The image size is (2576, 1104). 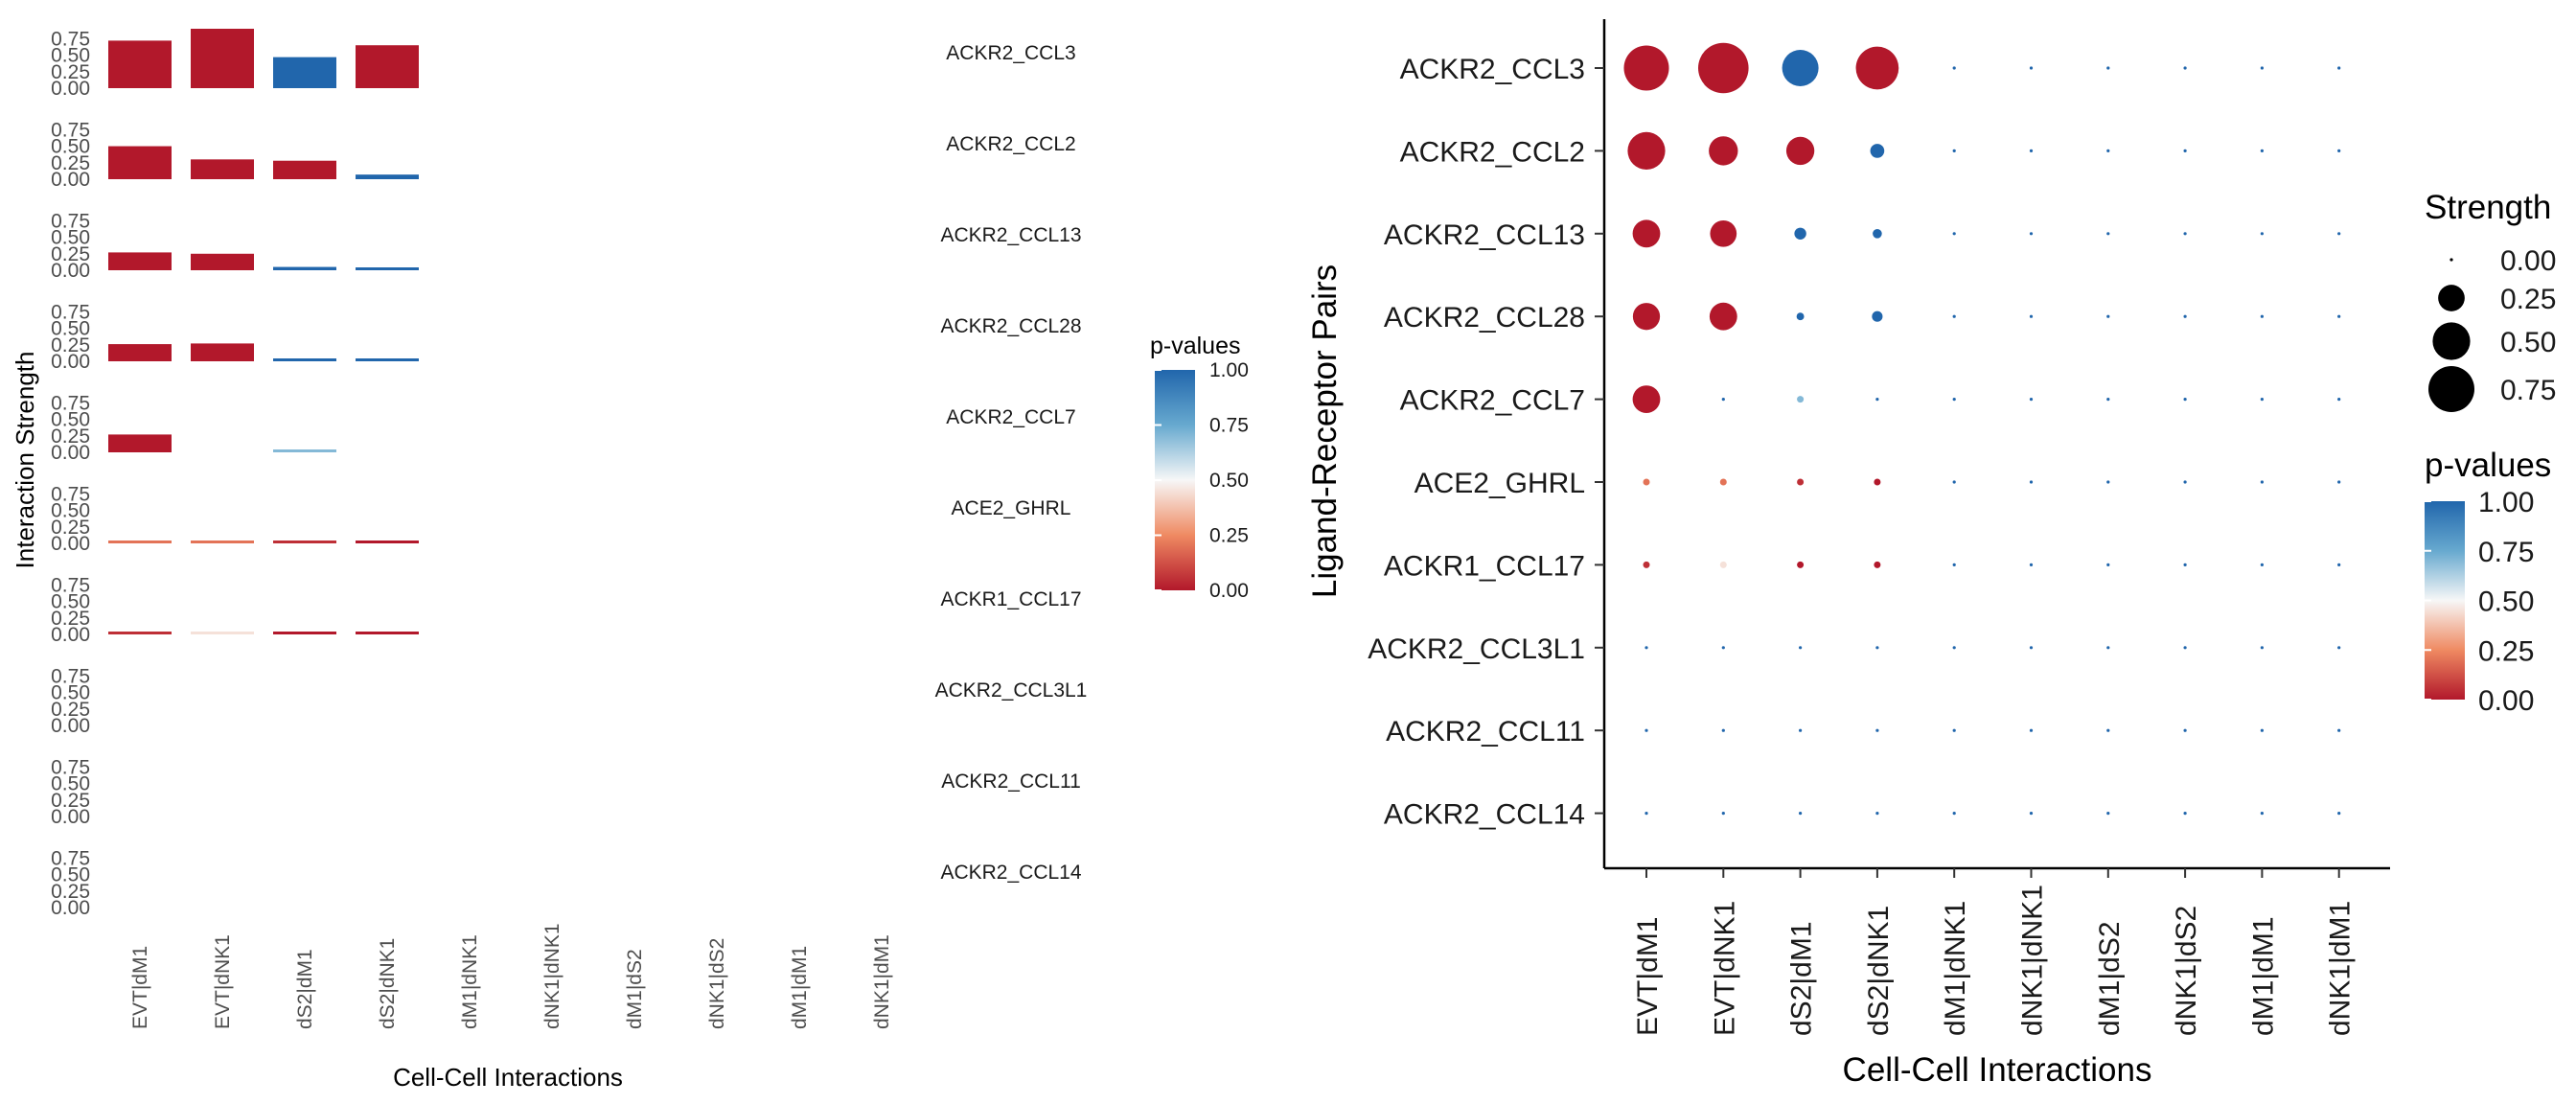 I want to click on facet-pair-label: ACE2_GHRL, so click(x=1012, y=508).